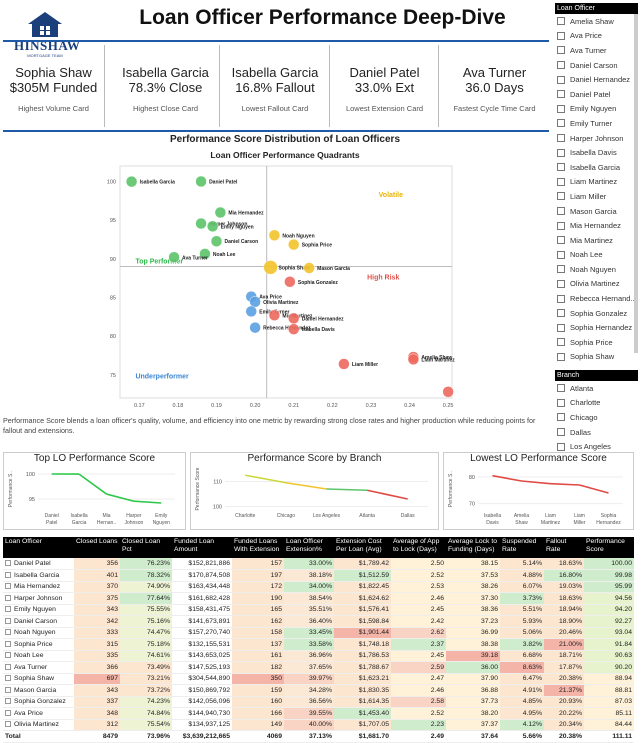 Image resolution: width=641 pixels, height=743 pixels. I want to click on slicer-item-isabella-davis: Isabella Davis, so click(596, 152).